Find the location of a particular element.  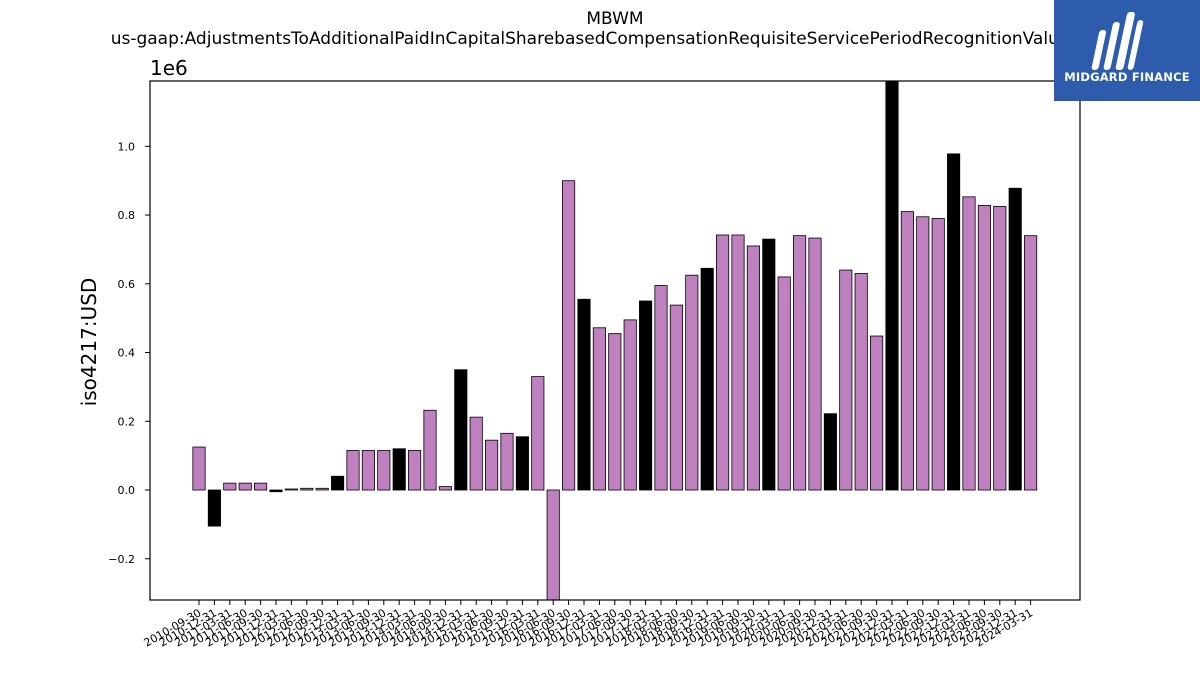

y-tick-label: 1.0 is located at coordinates (127, 146).